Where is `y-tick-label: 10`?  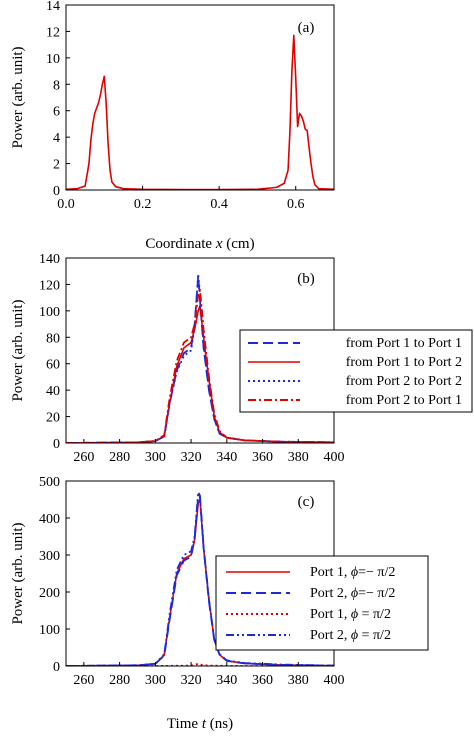
y-tick-label: 10 is located at coordinates (53, 59).